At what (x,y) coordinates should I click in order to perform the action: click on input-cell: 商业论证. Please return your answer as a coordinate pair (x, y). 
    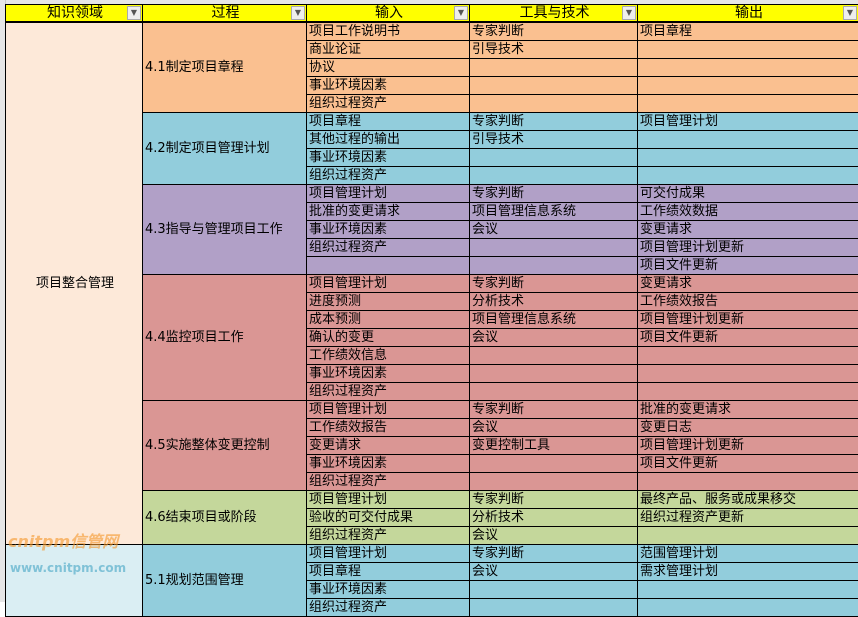
    Looking at the image, I should click on (388, 49).